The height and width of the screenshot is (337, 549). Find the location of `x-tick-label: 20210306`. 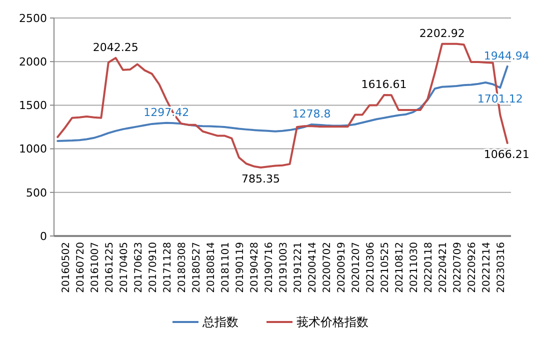

x-tick-label: 20210306 is located at coordinates (371, 267).